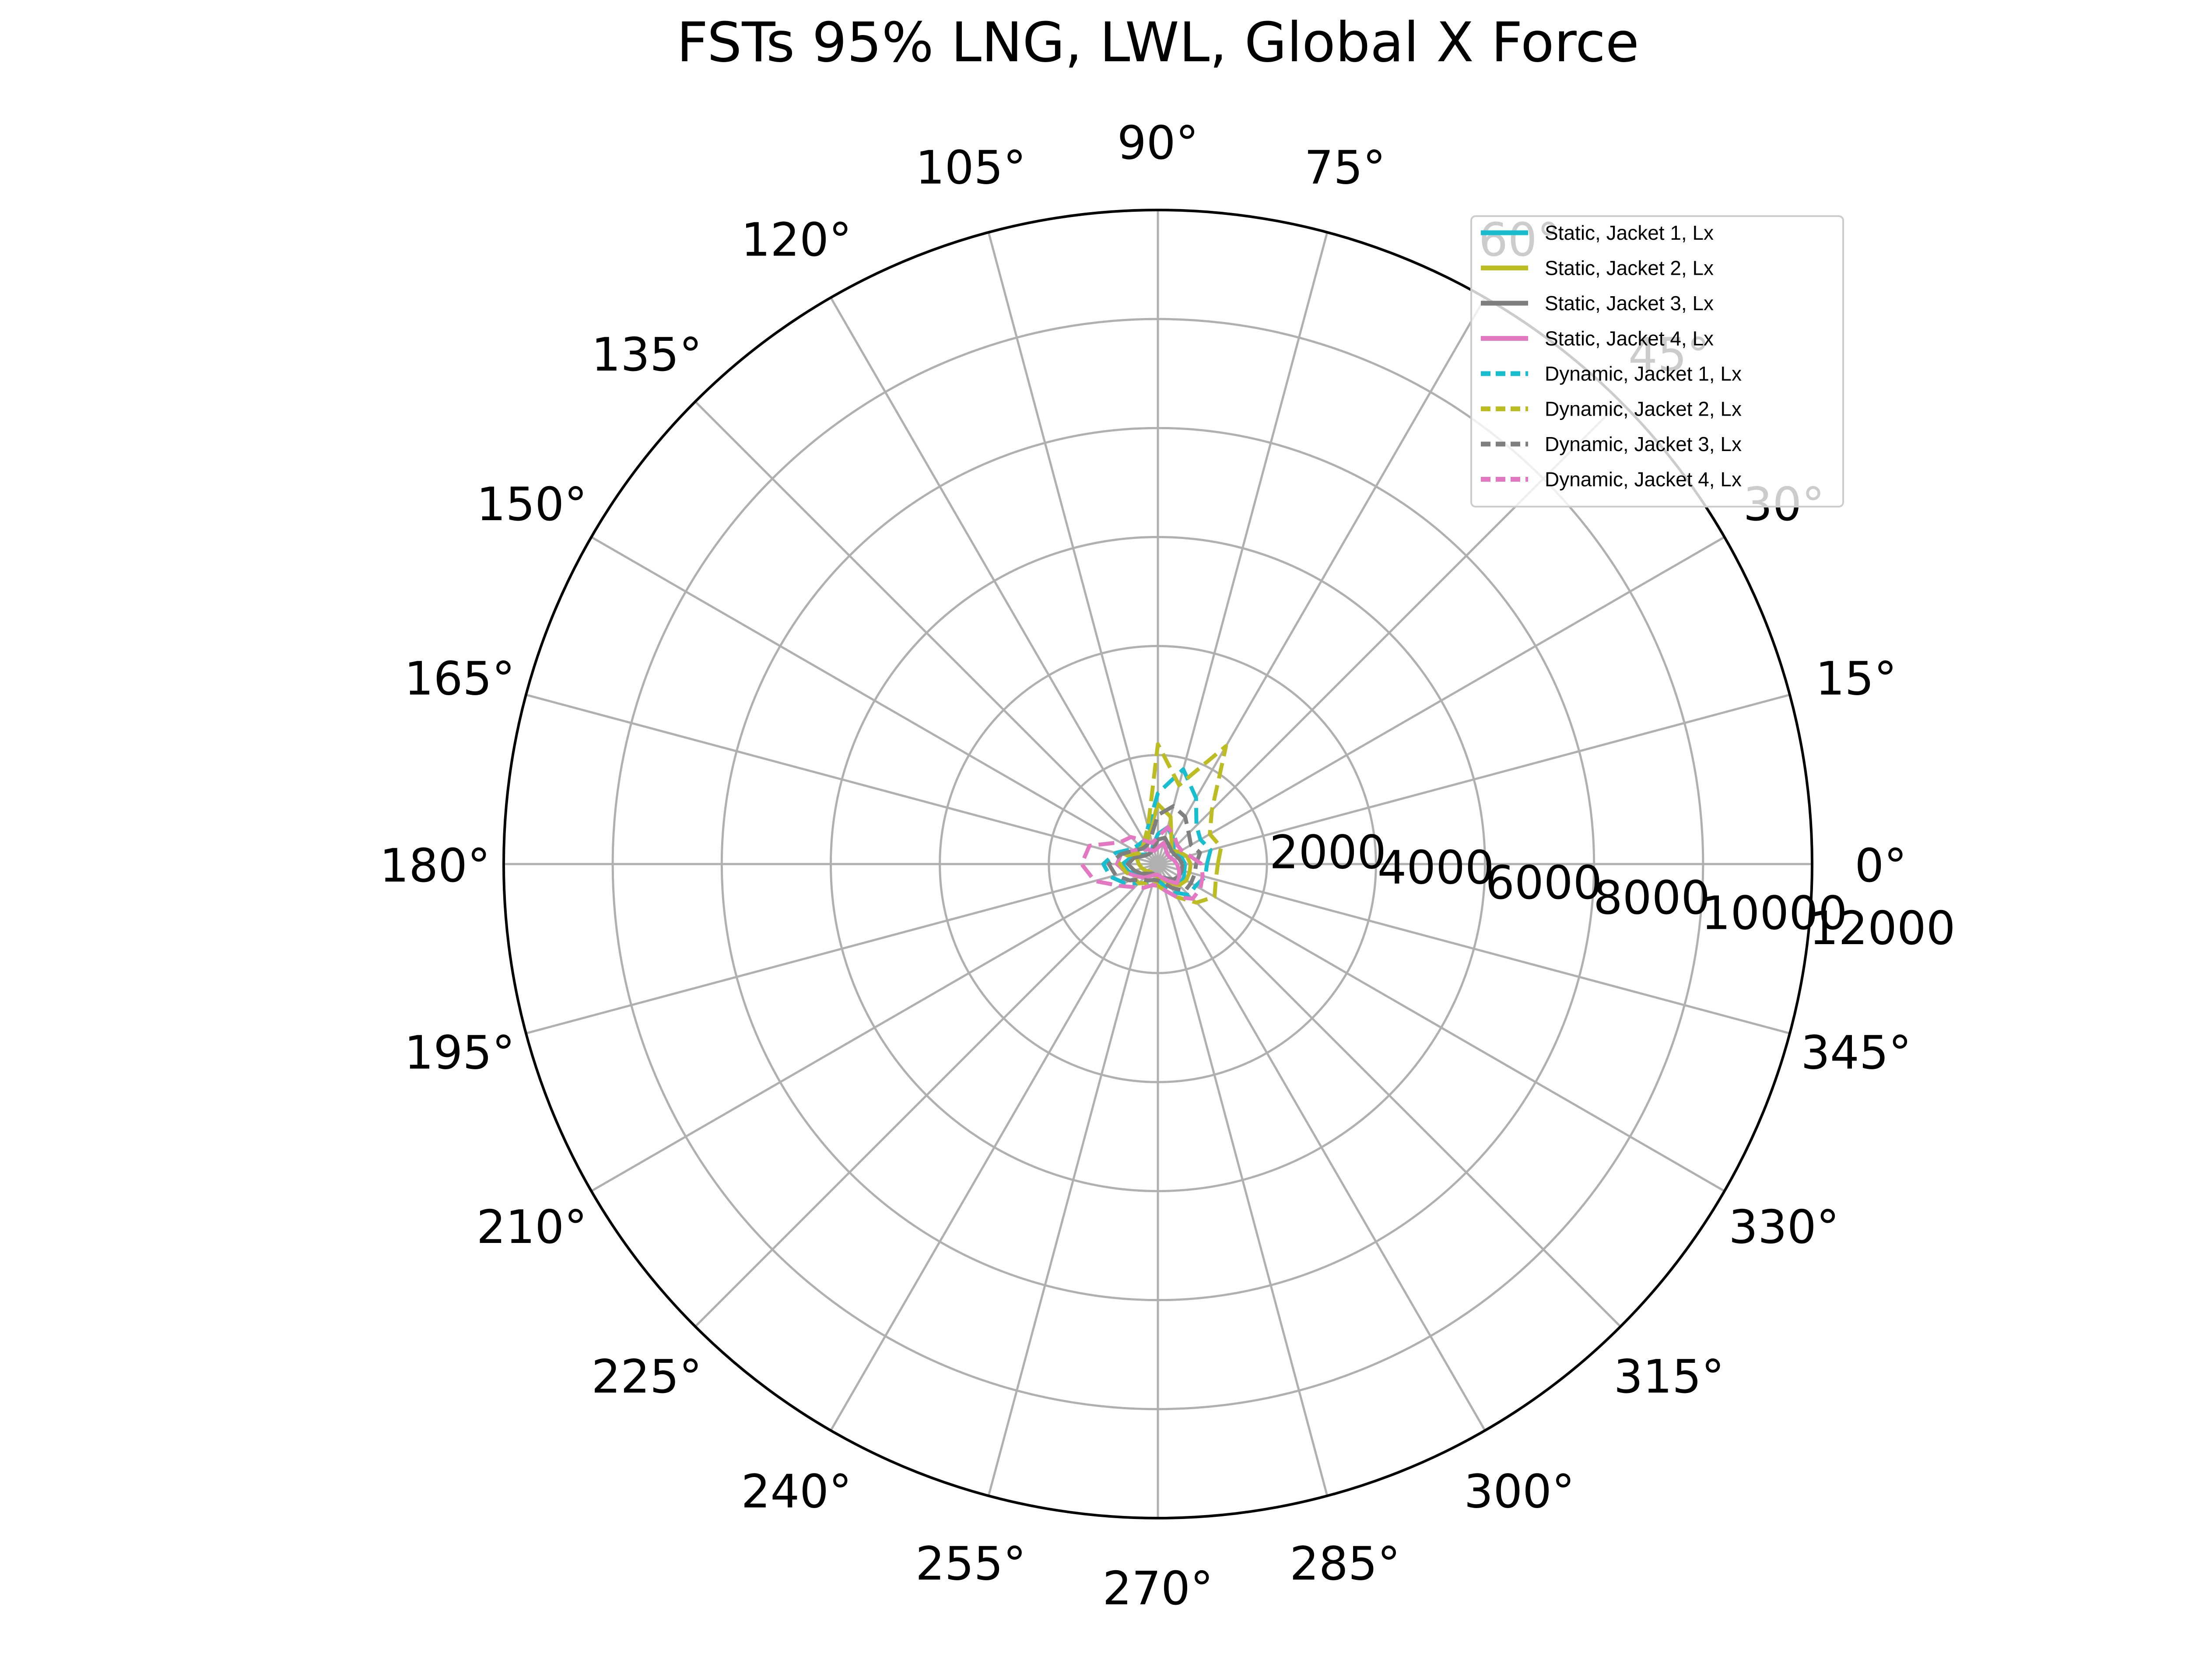 The height and width of the screenshot is (1680, 2188). I want to click on legend-label: Dynamic, Jacket 3, Lx, so click(1643, 444).